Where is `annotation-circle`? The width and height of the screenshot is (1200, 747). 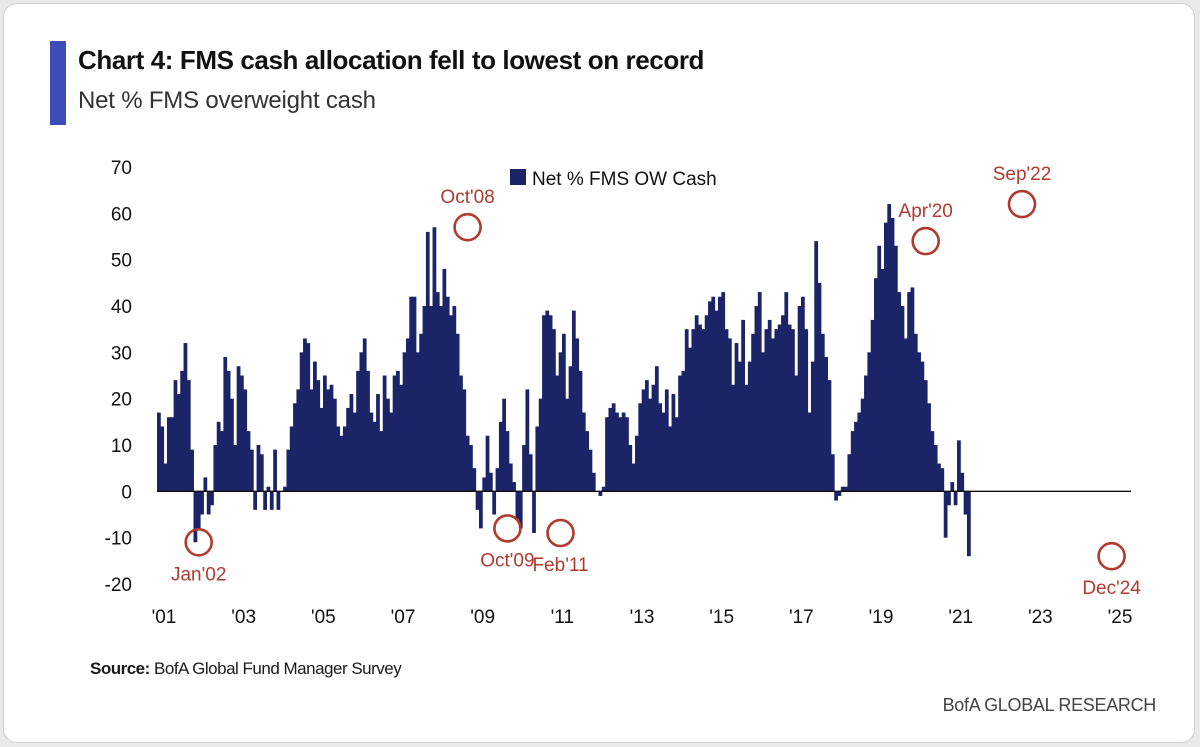
annotation-circle is located at coordinates (507, 528).